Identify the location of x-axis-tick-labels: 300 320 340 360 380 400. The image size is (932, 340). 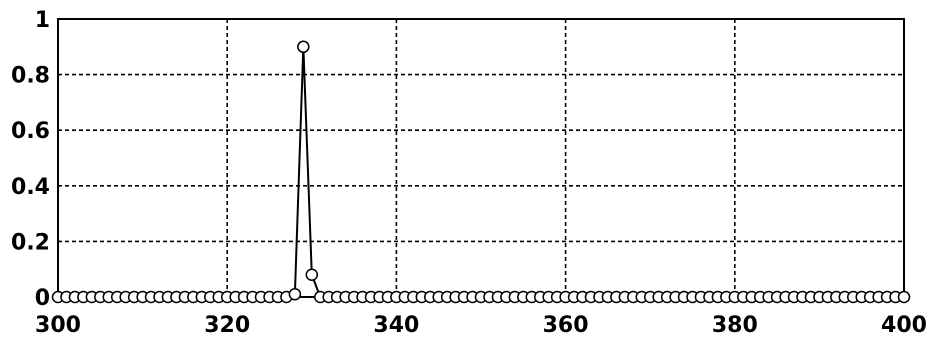
(481, 325).